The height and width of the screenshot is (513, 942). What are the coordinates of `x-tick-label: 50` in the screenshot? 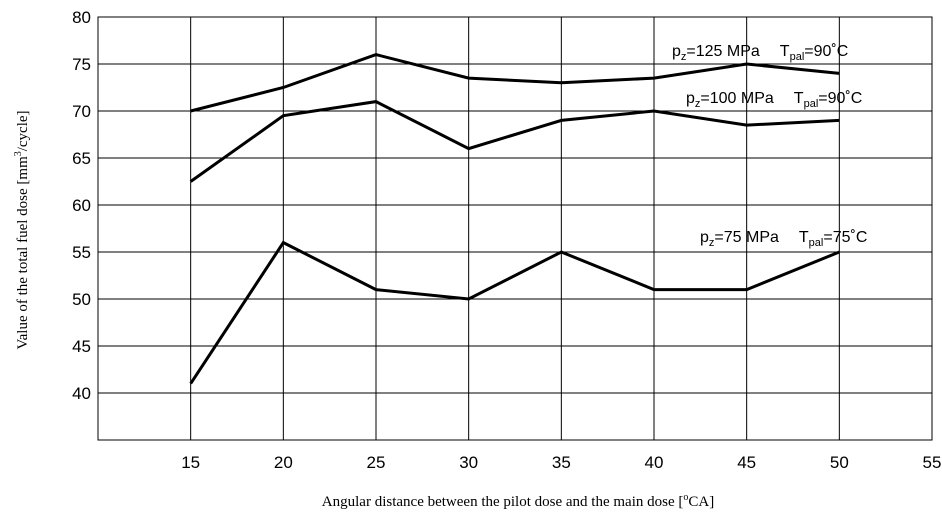 It's located at (839, 462).